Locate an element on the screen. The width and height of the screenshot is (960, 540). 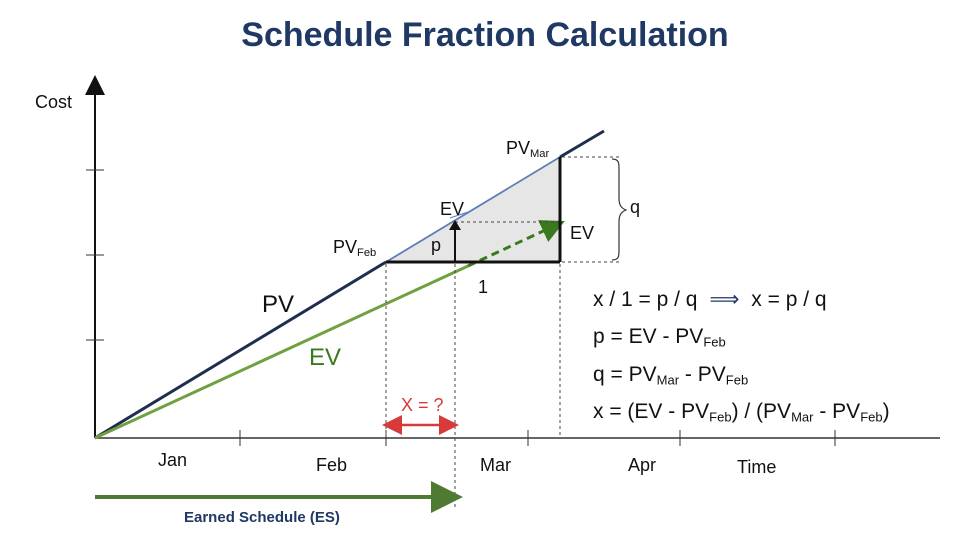
implies-arrow-icon: ⟹ is located at coordinates (724, 299).